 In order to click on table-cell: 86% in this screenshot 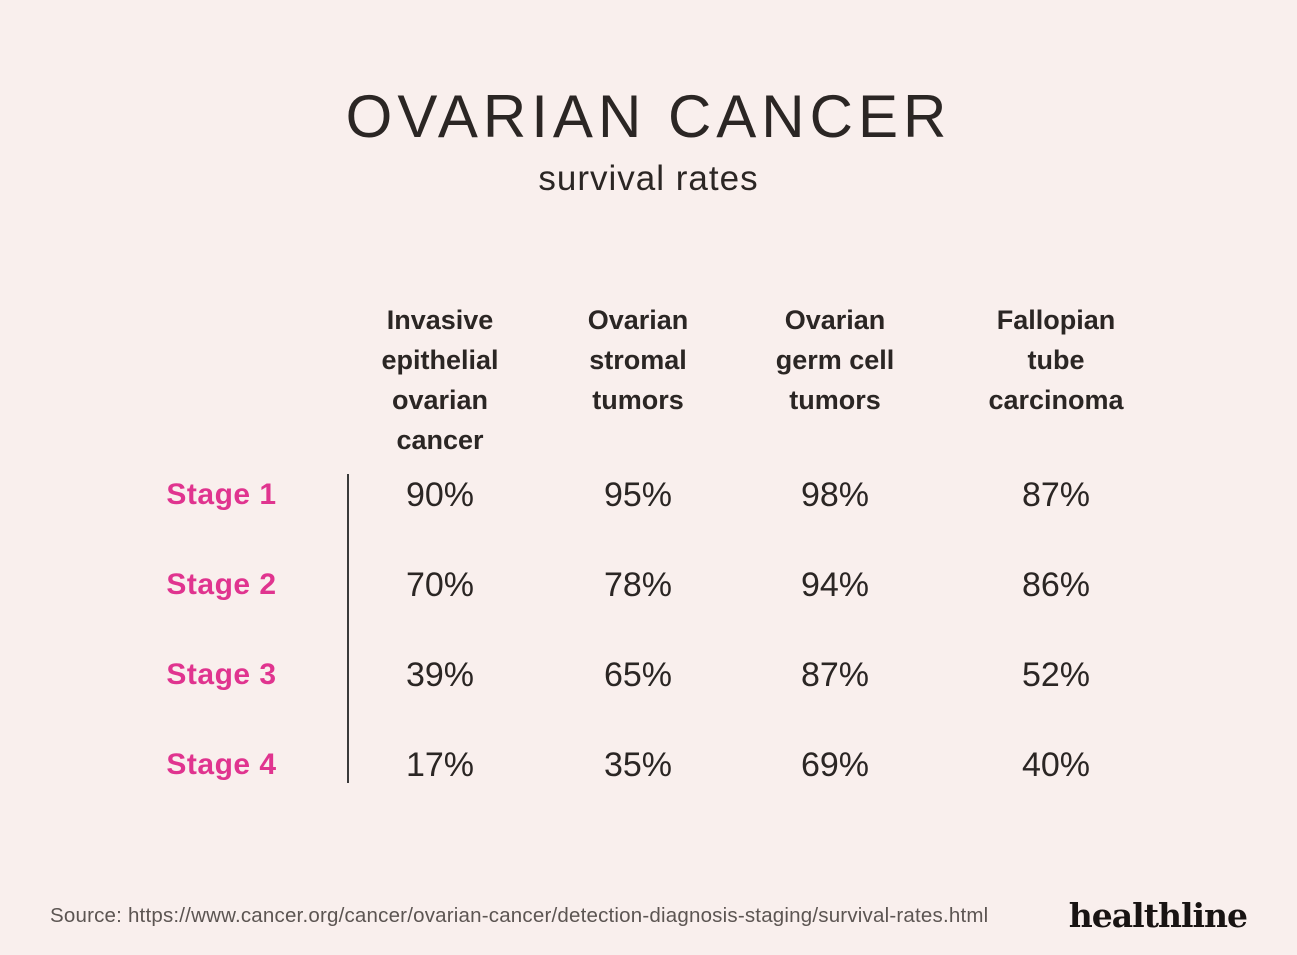, I will do `click(1056, 584)`.